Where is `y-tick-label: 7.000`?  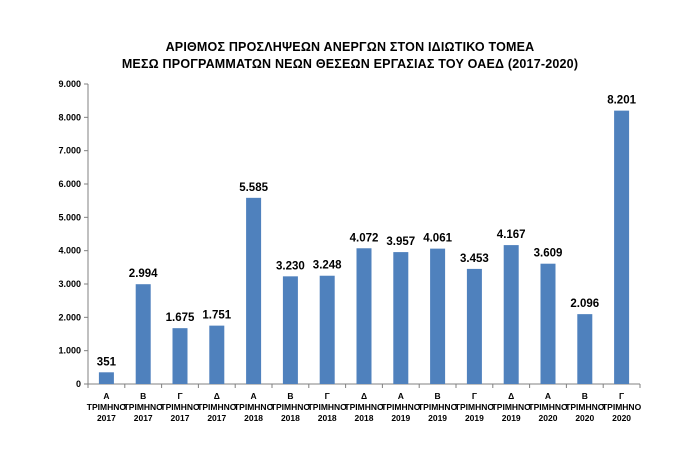
y-tick-label: 7.000 is located at coordinates (69, 151).